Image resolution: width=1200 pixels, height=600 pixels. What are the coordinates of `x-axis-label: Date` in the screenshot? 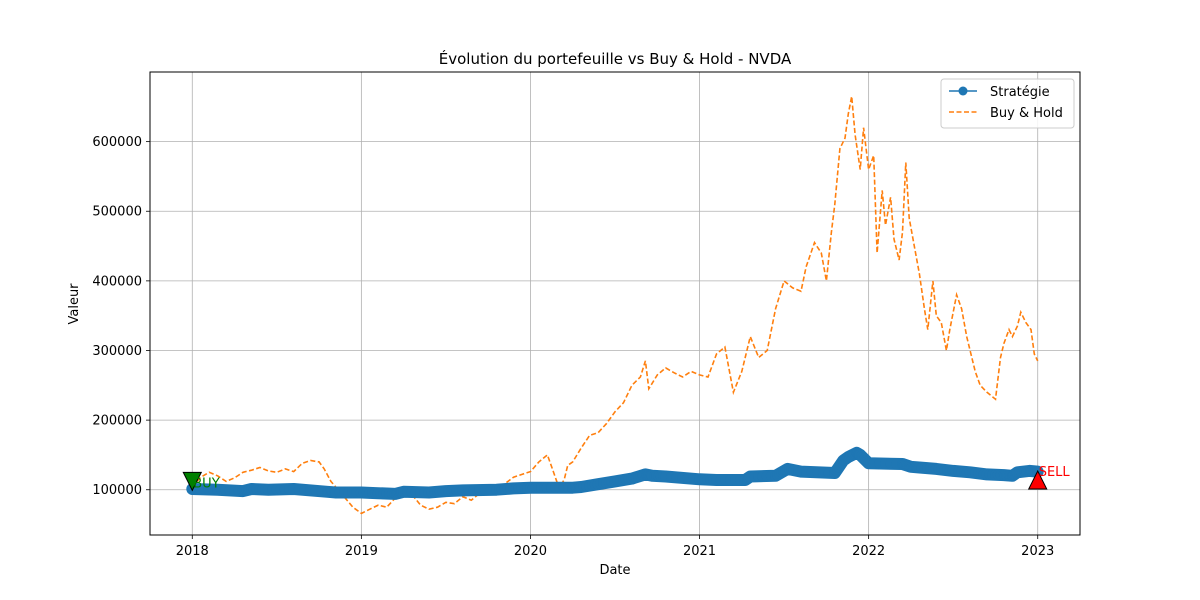 It's located at (614, 570).